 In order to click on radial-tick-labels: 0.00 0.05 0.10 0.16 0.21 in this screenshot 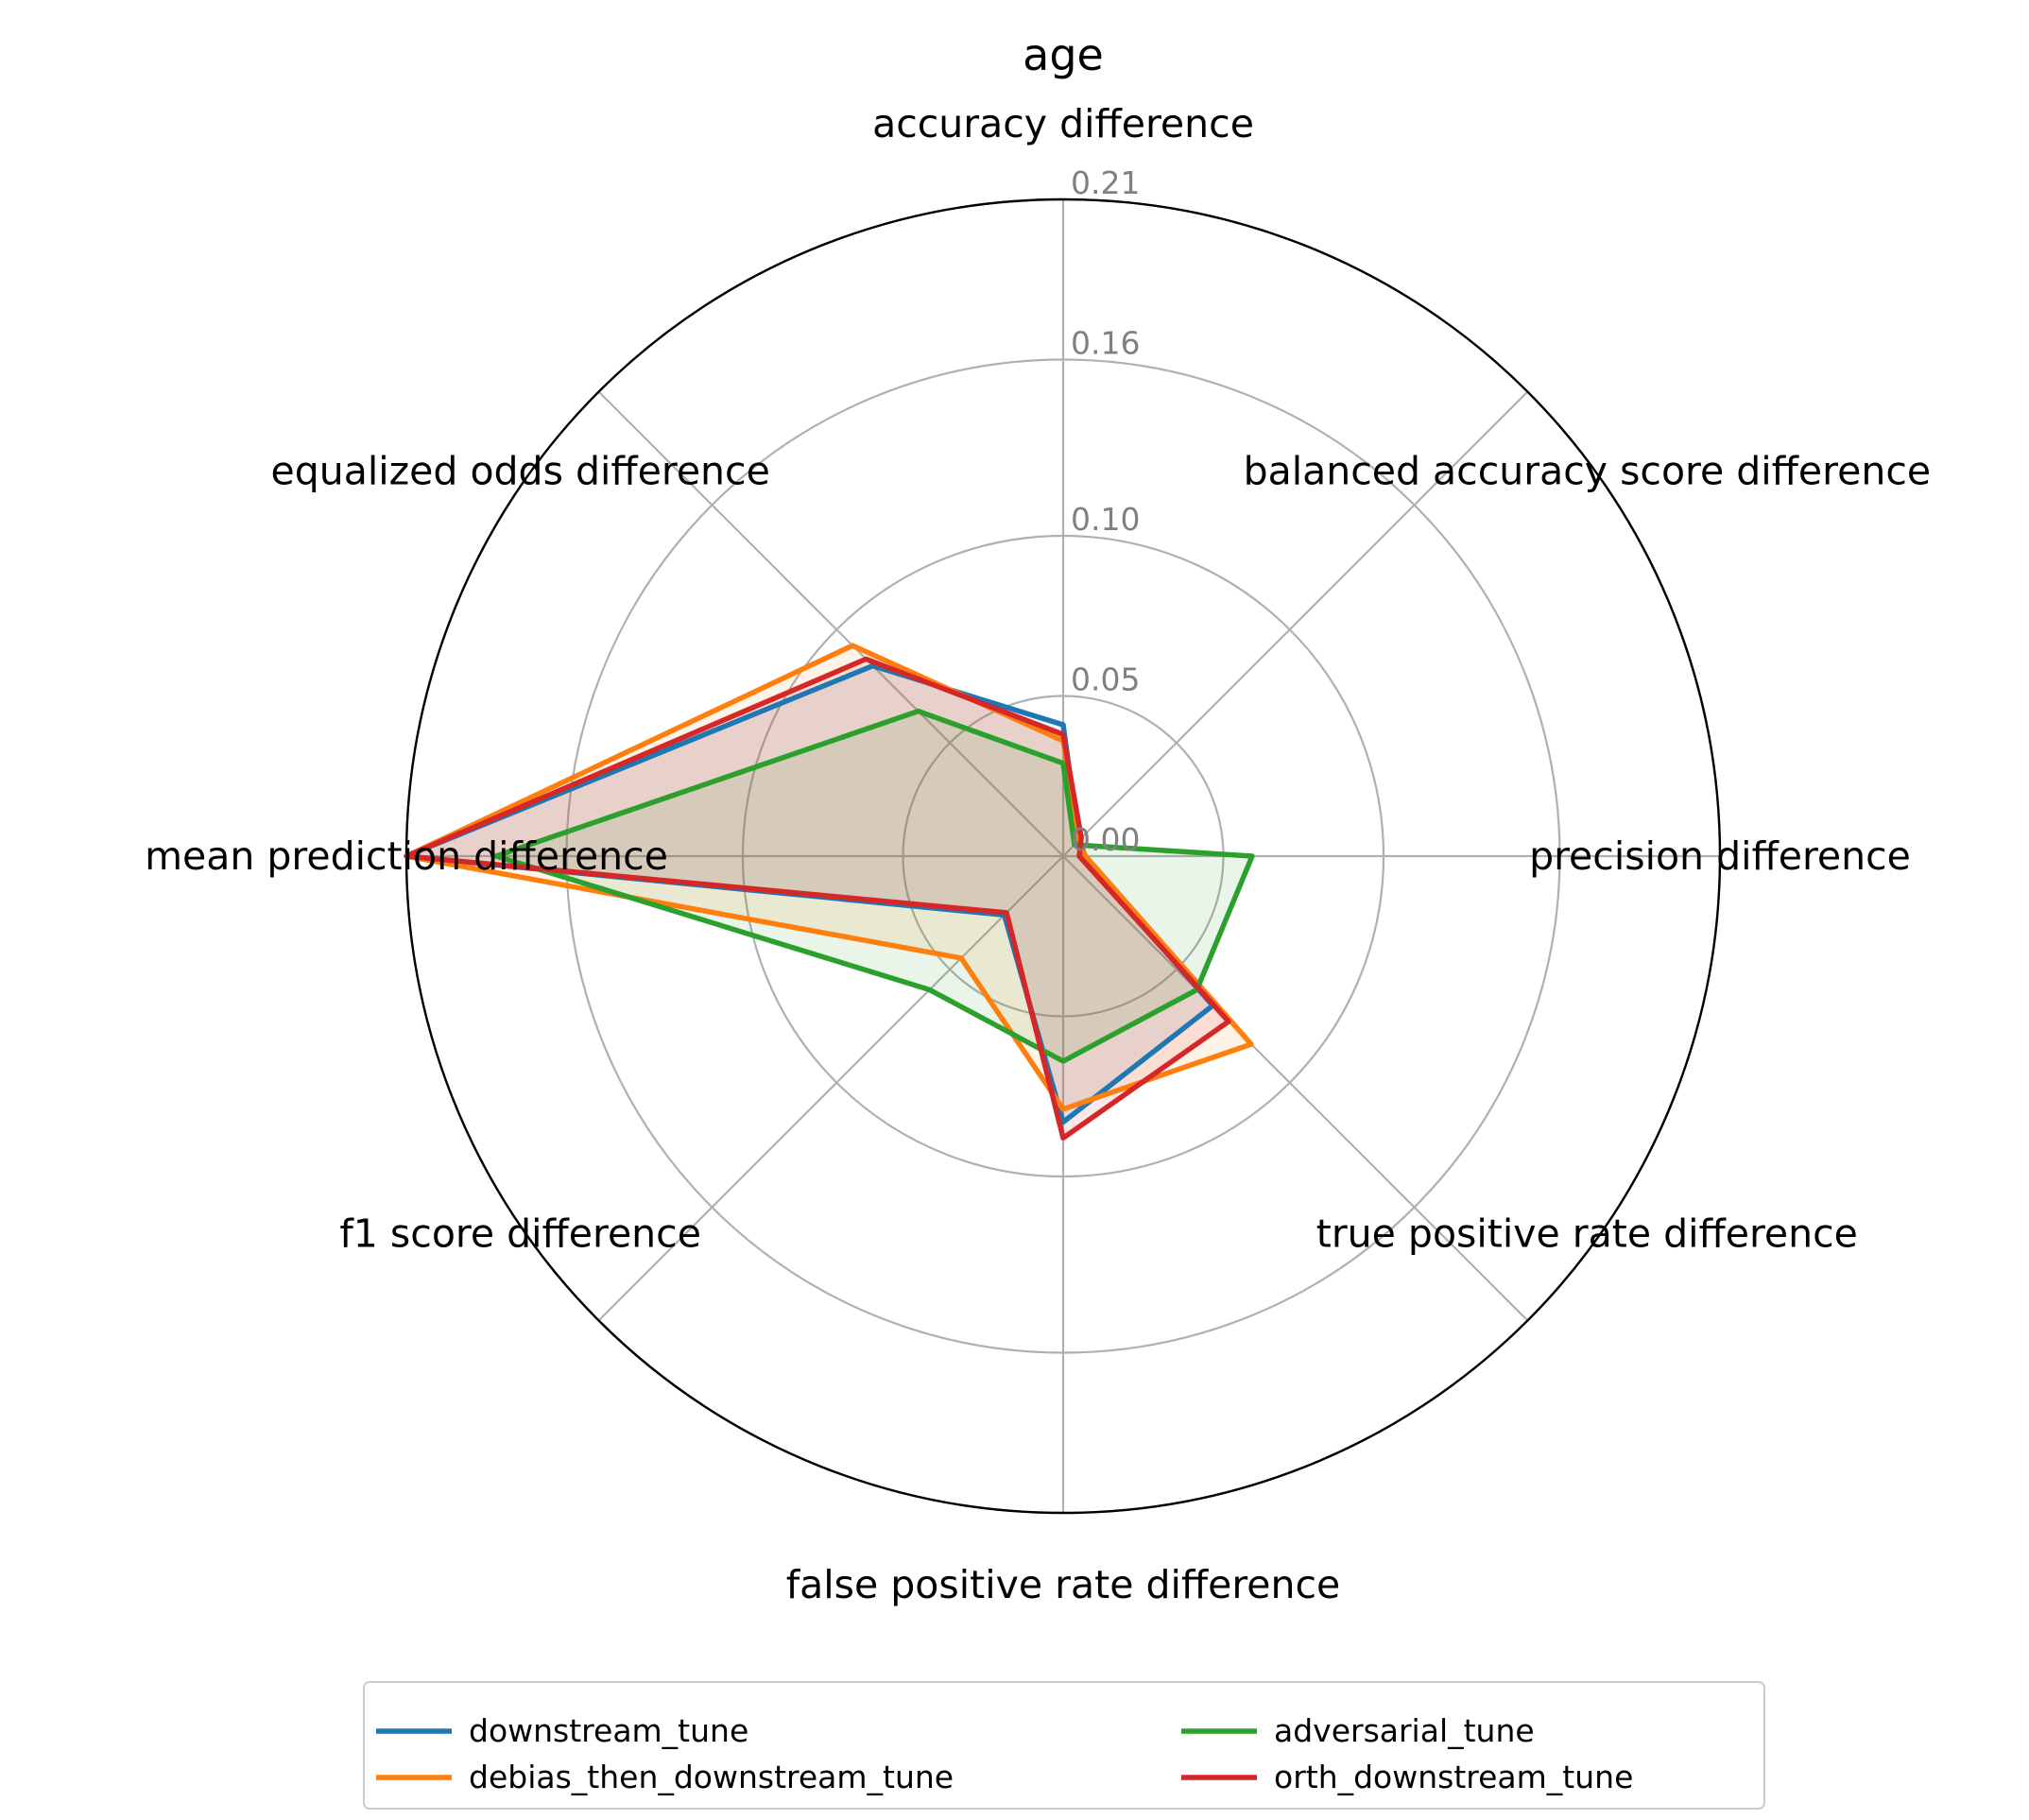, I will do `click(1105, 511)`.